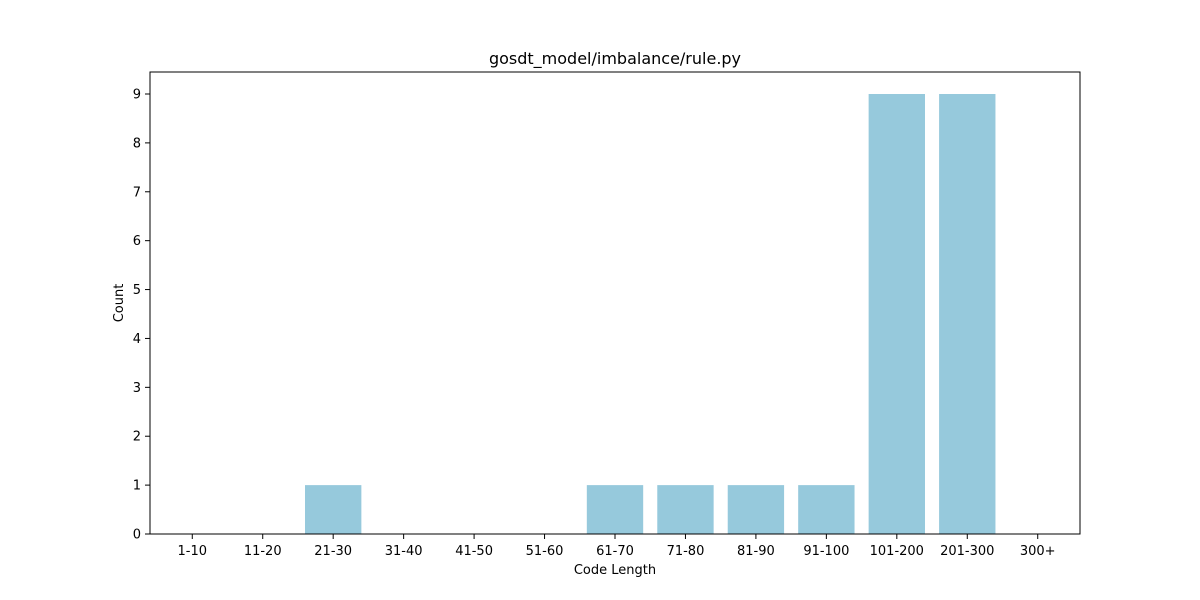 This screenshot has width=1200, height=600. Describe the element at coordinates (545, 551) in the screenshot. I see `x-tick-label: 51-60` at that location.